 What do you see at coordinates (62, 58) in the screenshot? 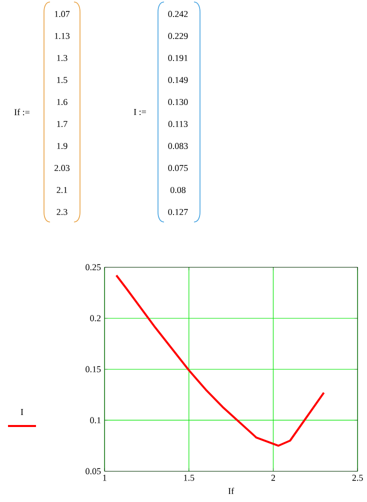
I see `text: 1.3` at bounding box center [62, 58].